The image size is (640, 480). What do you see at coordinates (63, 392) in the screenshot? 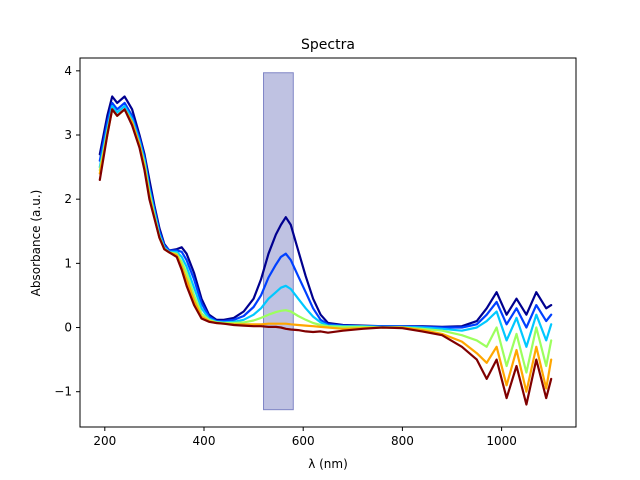
I see `y-tick-label: −1` at bounding box center [63, 392].